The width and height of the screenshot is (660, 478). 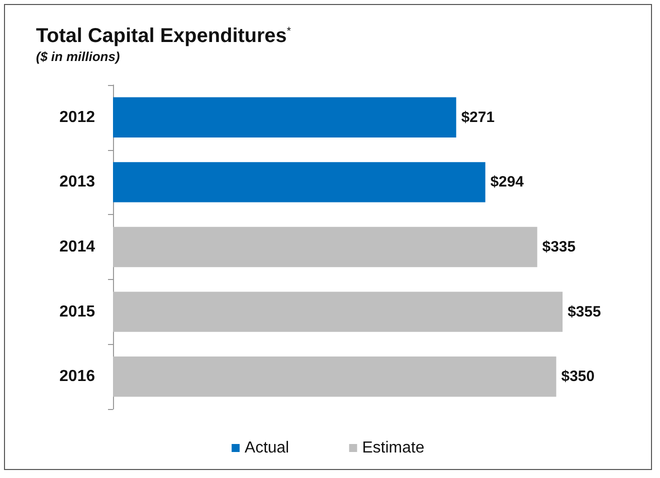 I want to click on data-label: $350, so click(x=578, y=377).